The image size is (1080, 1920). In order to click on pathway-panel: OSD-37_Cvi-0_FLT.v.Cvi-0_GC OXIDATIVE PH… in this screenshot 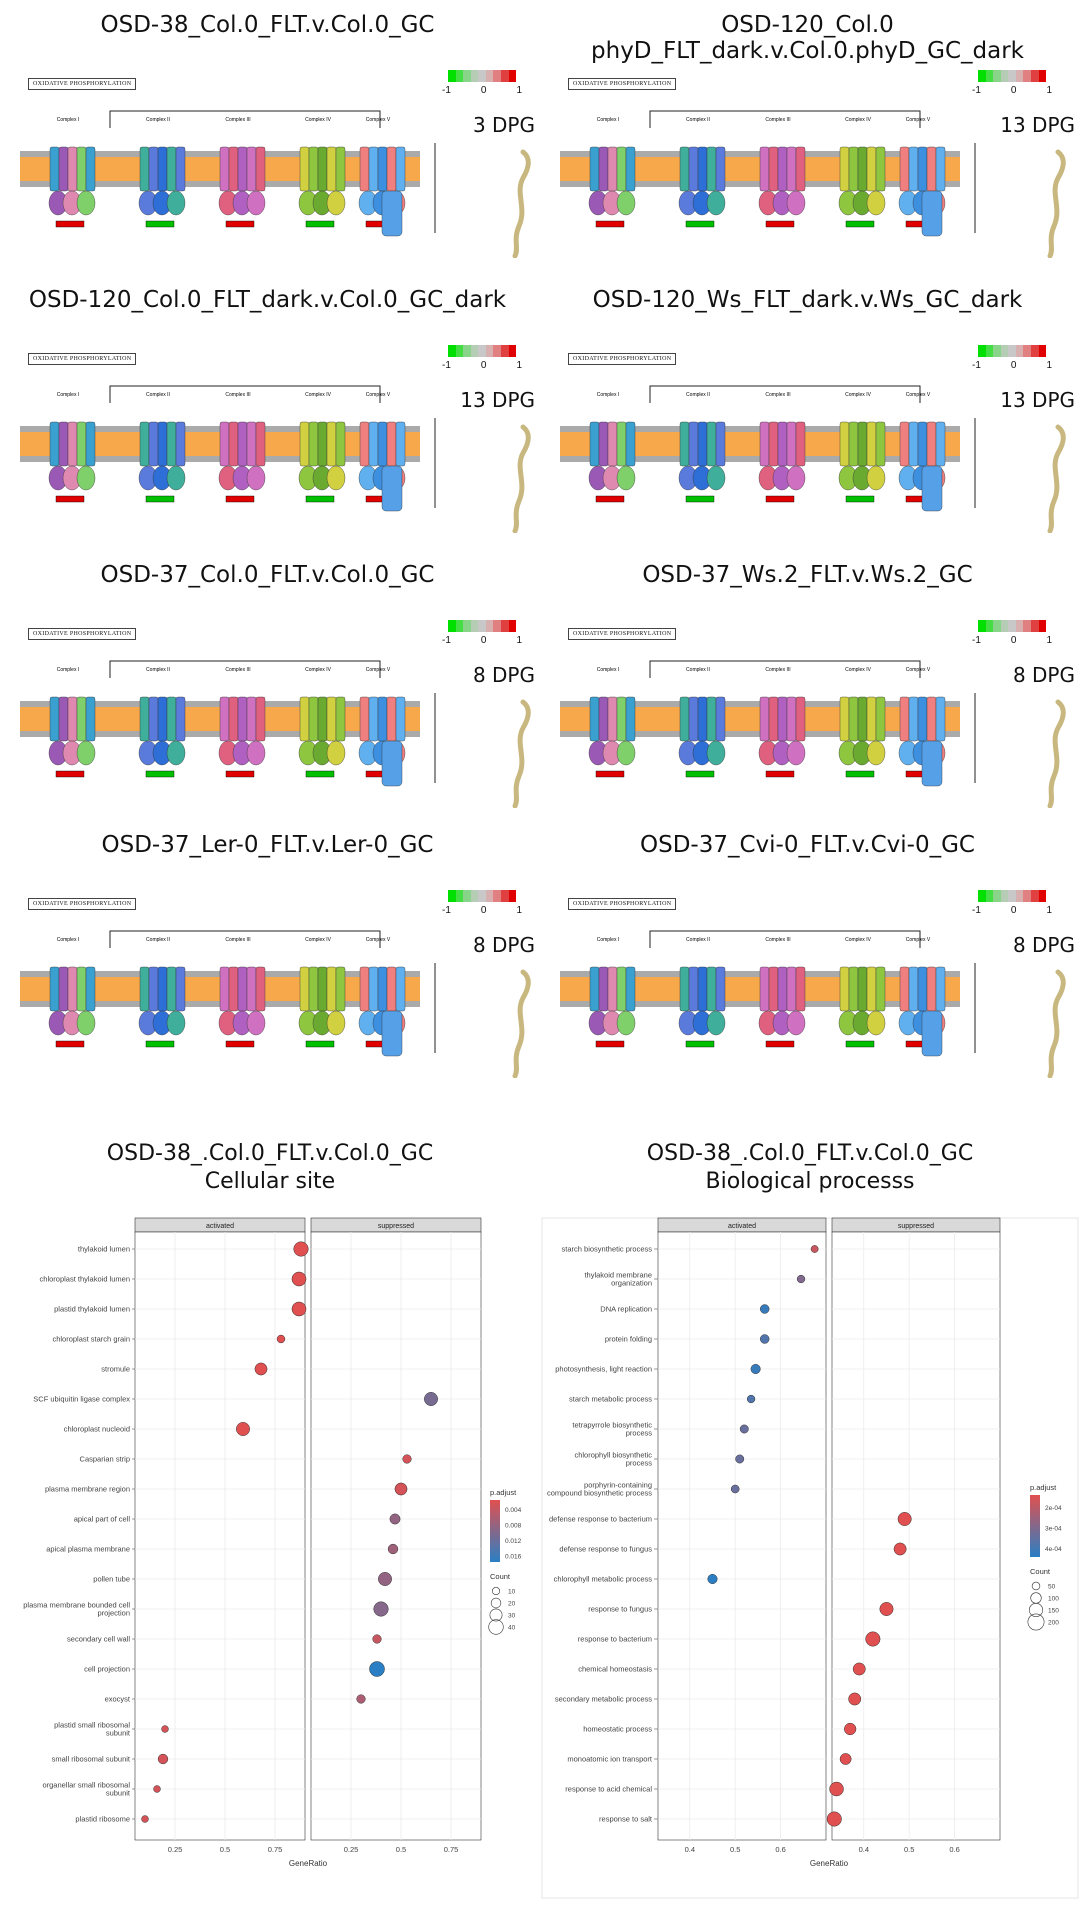, I will do `click(807, 953)`.